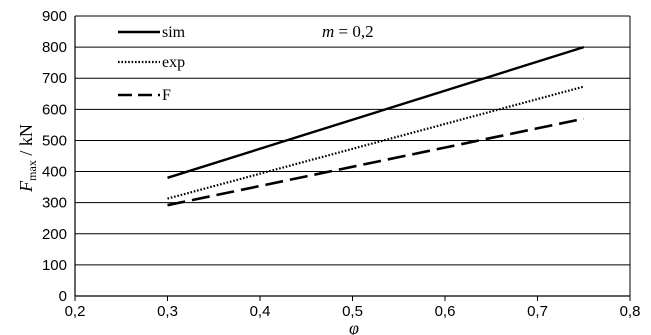 This screenshot has height=335, width=651. I want to click on x-axis-title: φ, so click(354, 326).